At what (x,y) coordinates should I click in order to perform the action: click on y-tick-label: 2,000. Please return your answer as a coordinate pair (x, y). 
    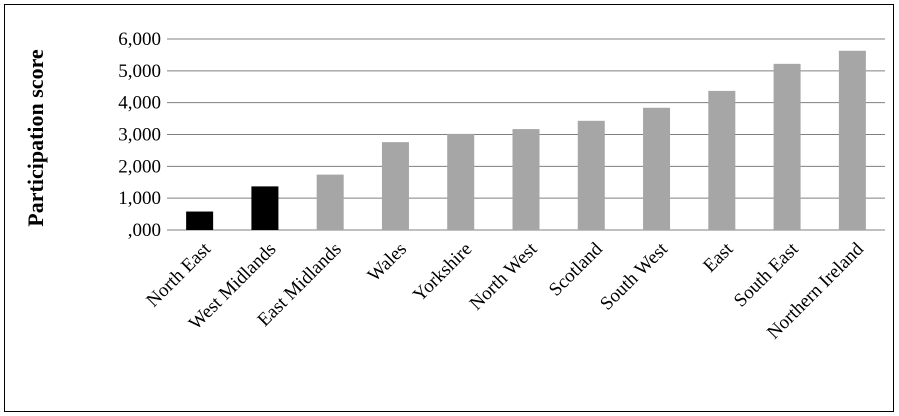
    Looking at the image, I should click on (139, 166).